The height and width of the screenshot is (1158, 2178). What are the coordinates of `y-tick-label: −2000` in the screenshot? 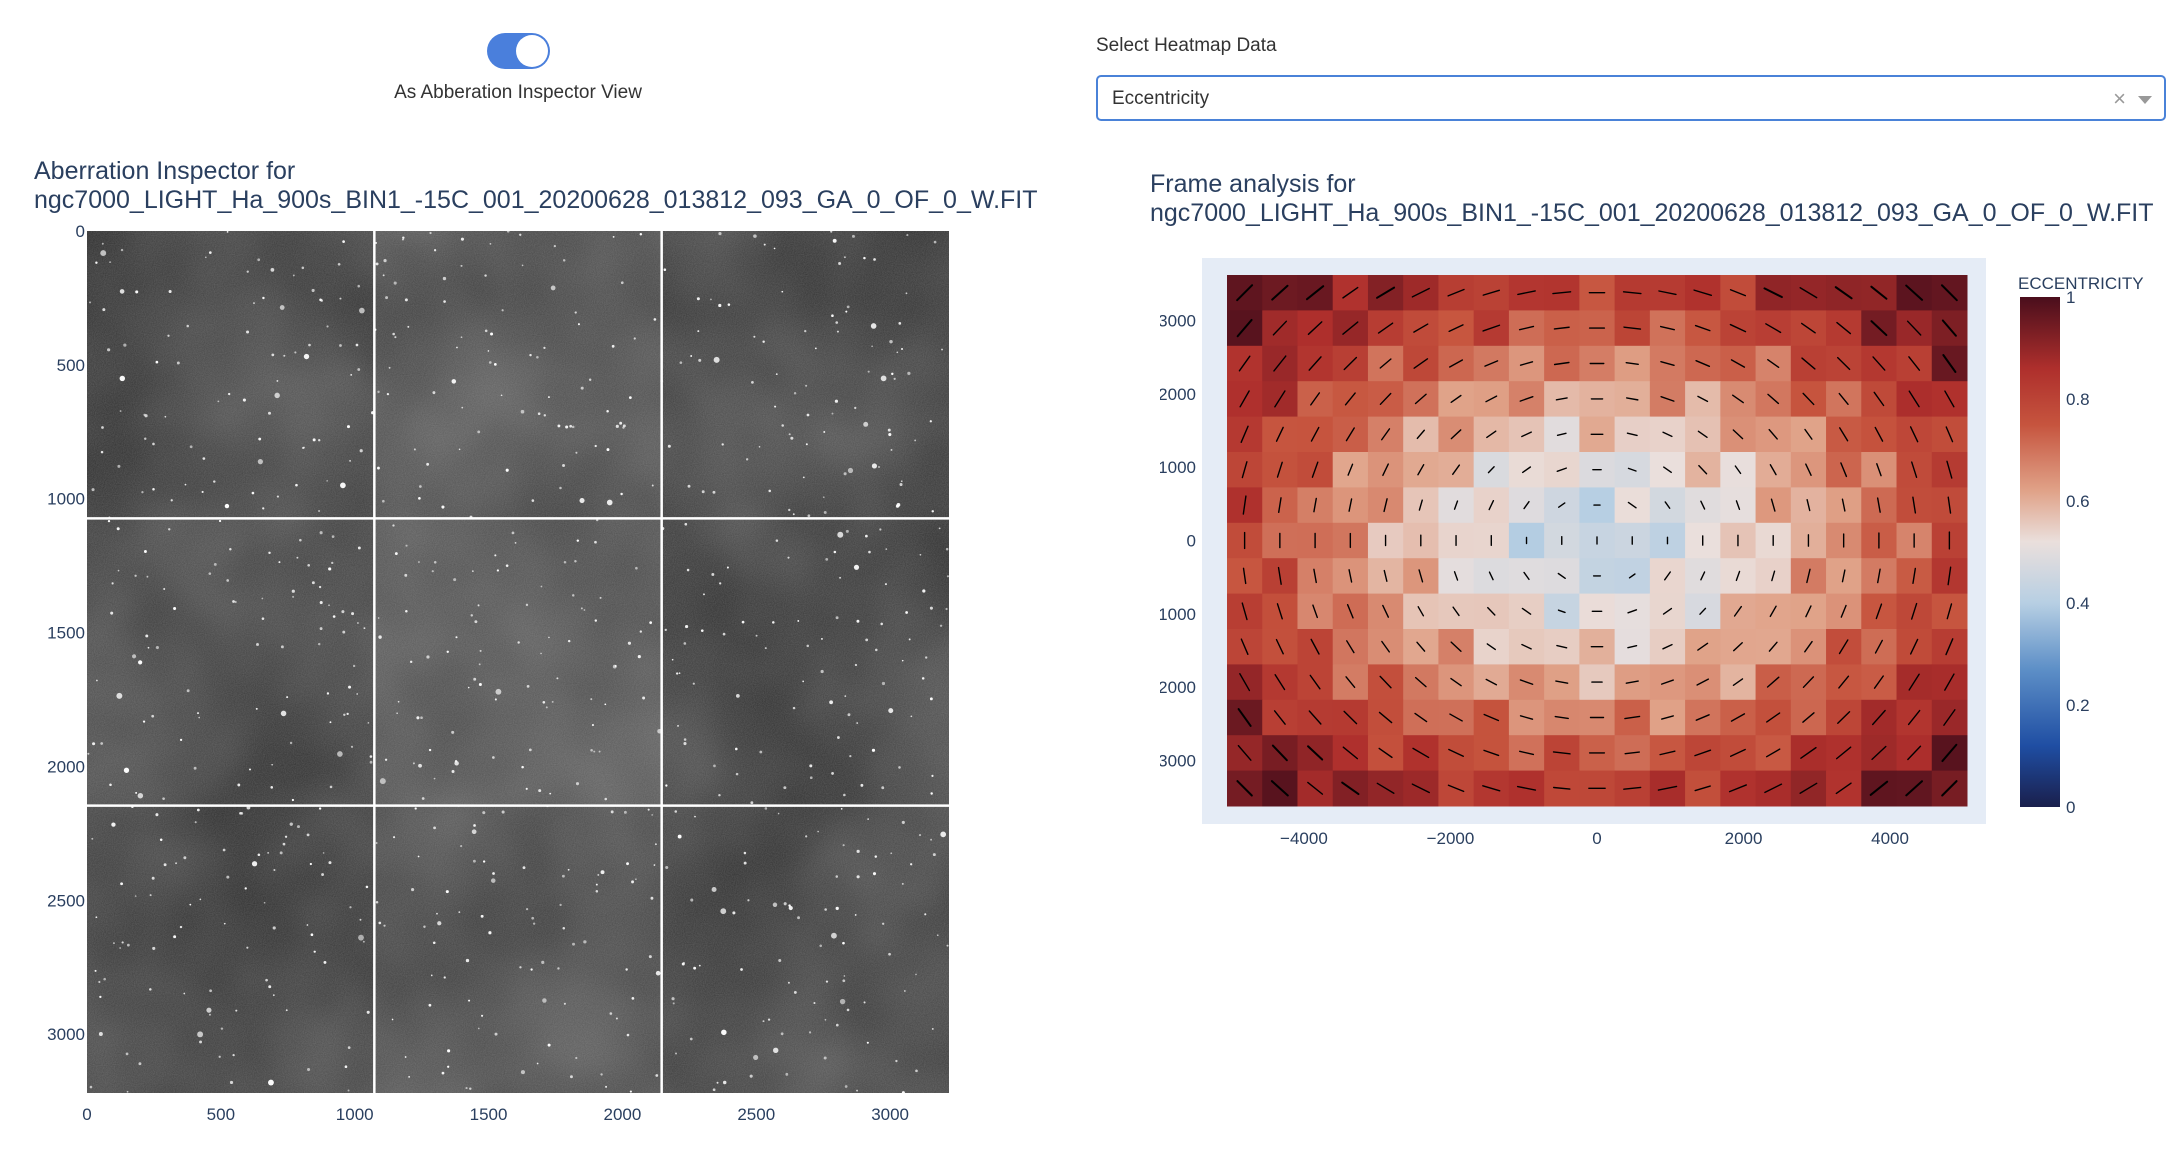 It's located at (1178, 687).